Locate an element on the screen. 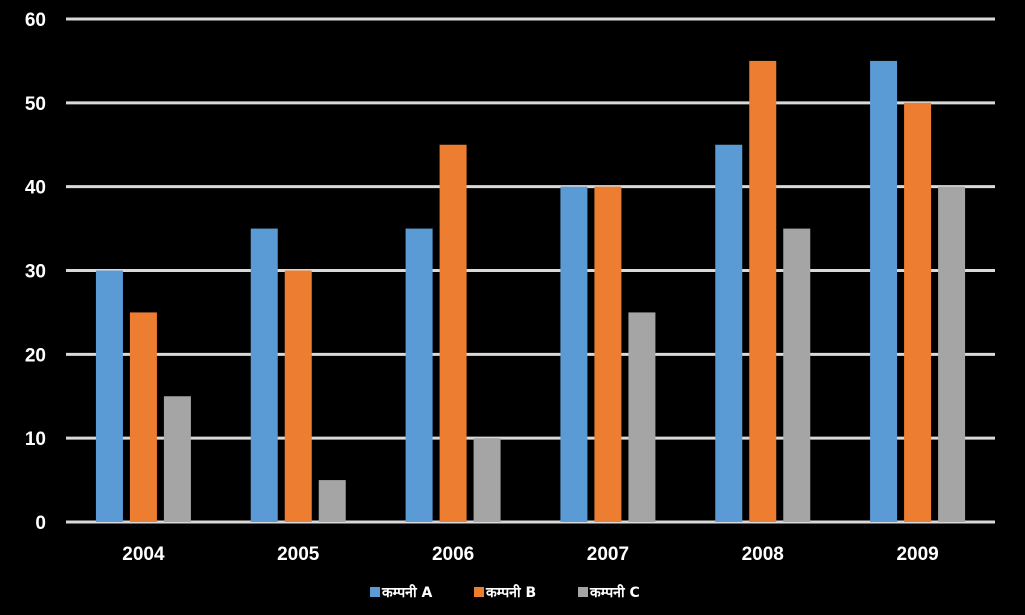 The height and width of the screenshot is (615, 1025). x-tick-label: 2006 is located at coordinates (453, 554).